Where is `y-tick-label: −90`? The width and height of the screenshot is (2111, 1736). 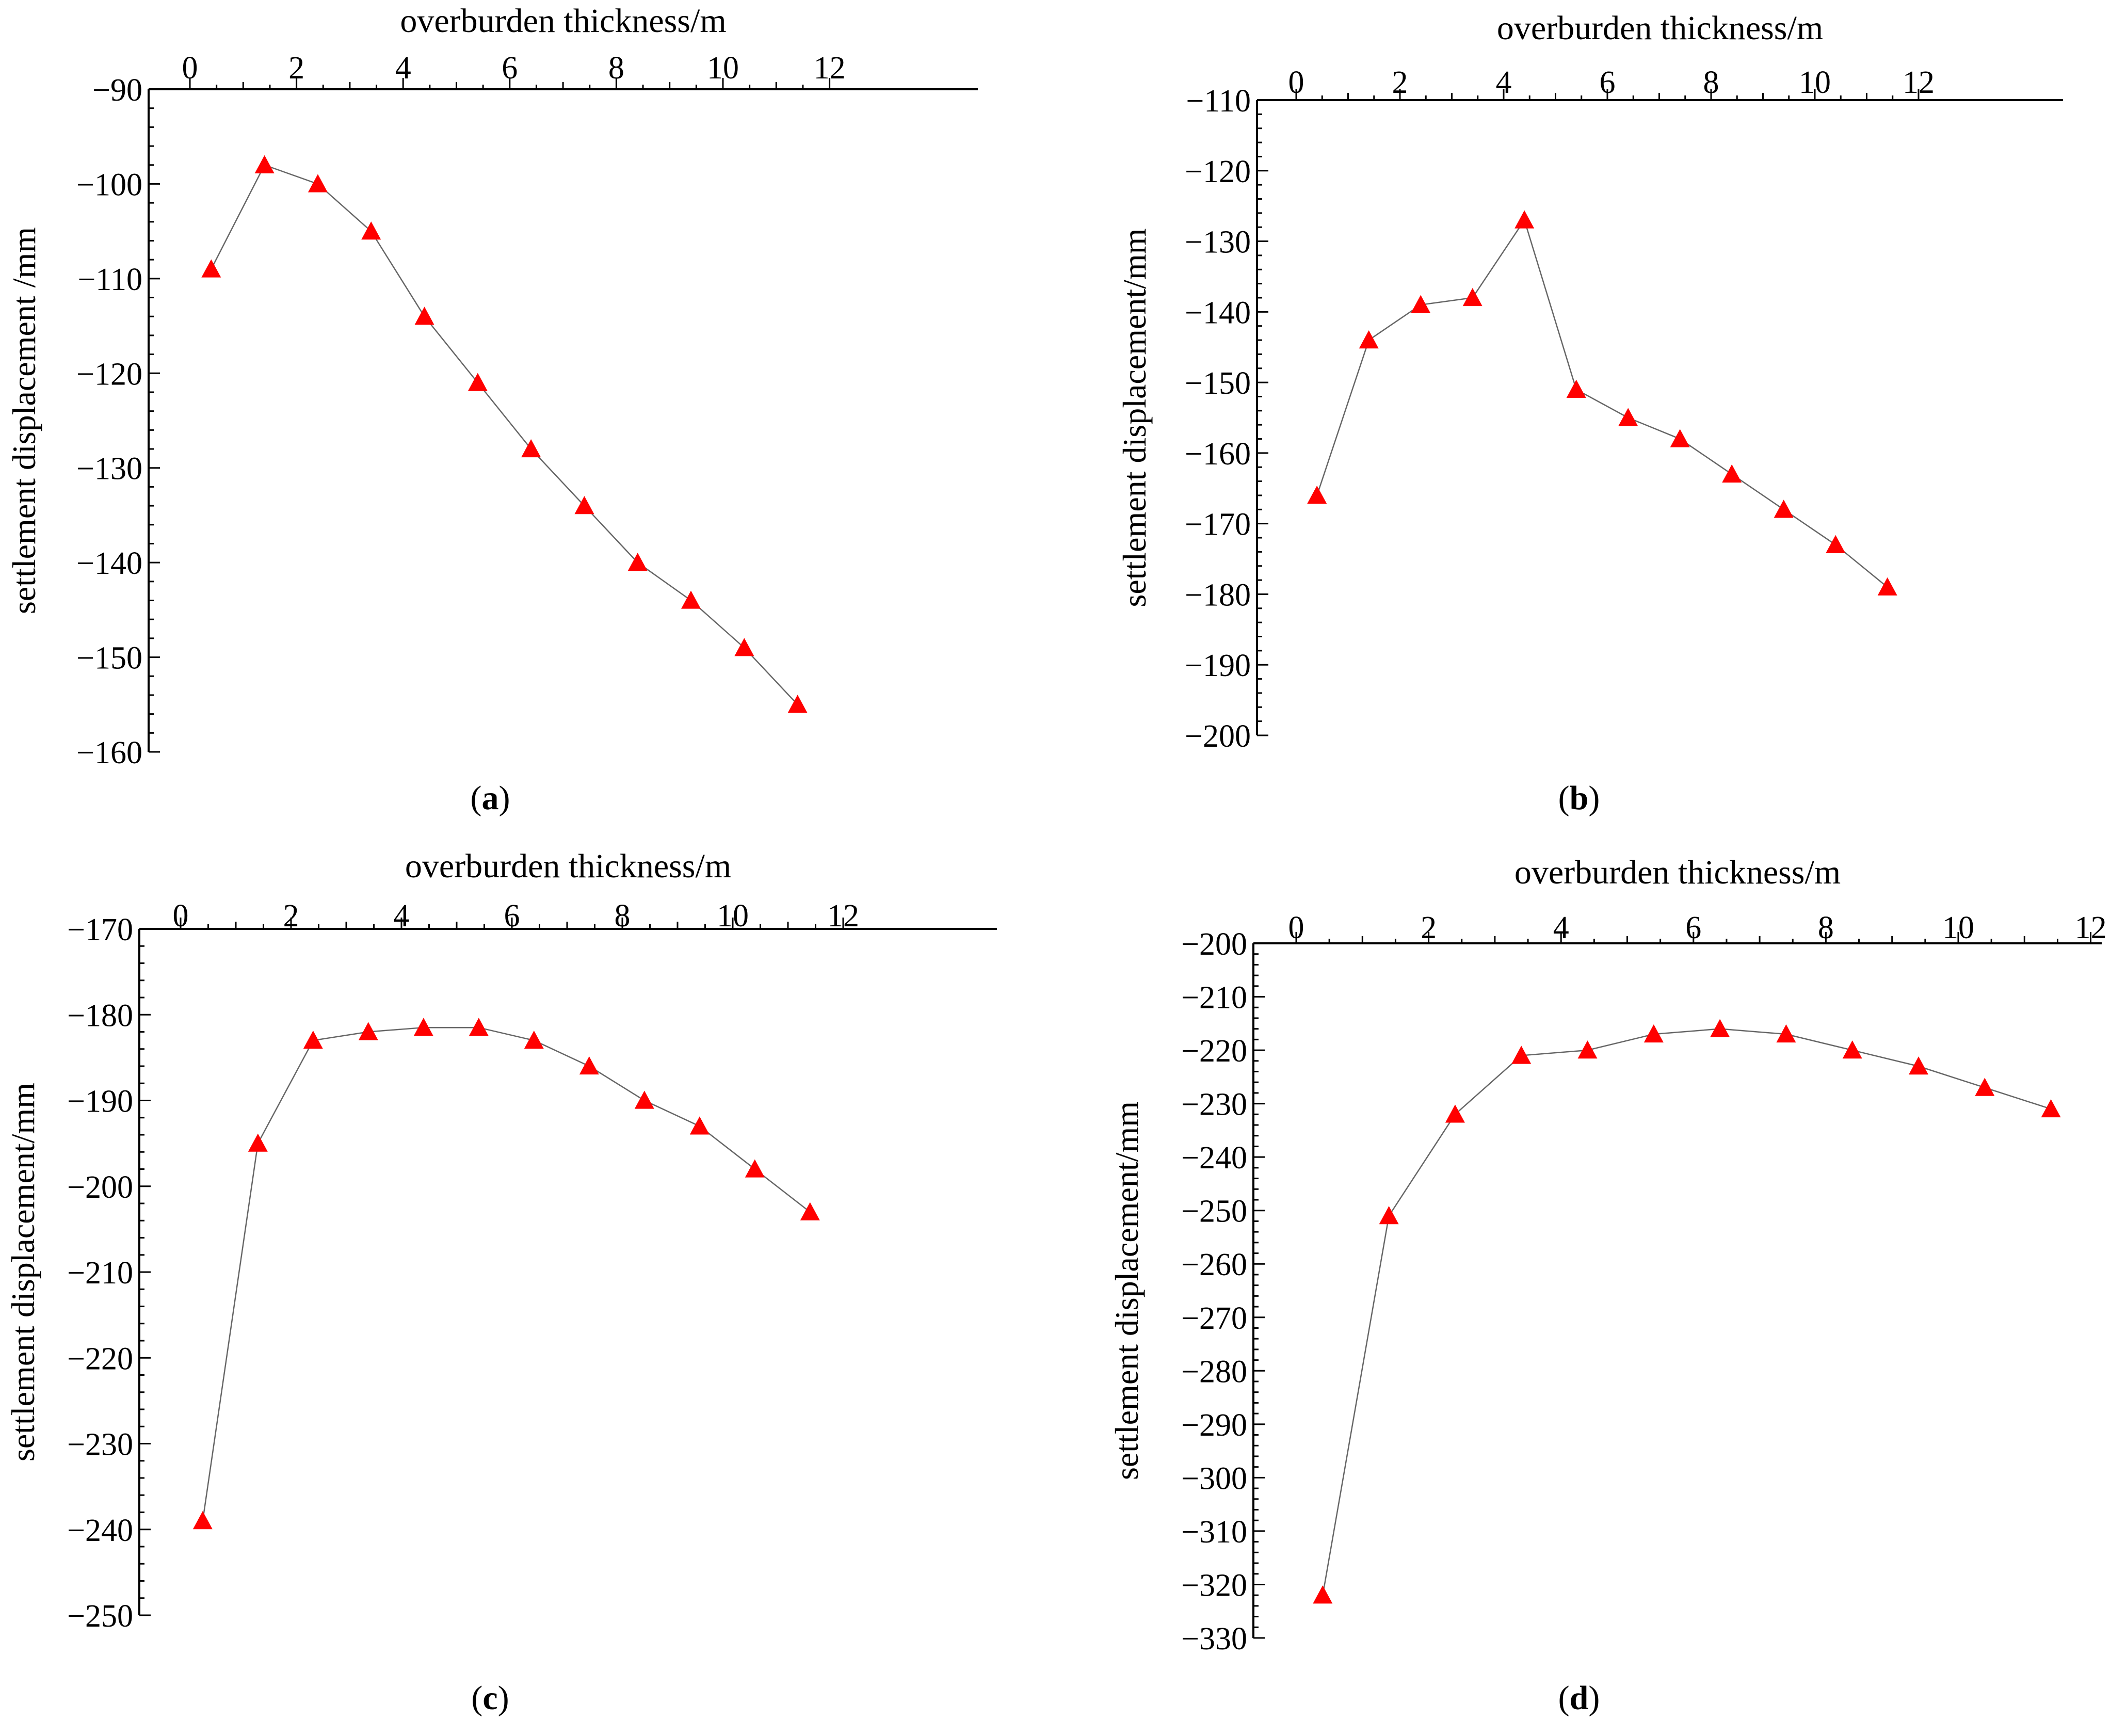
y-tick-label: −90 is located at coordinates (117, 90).